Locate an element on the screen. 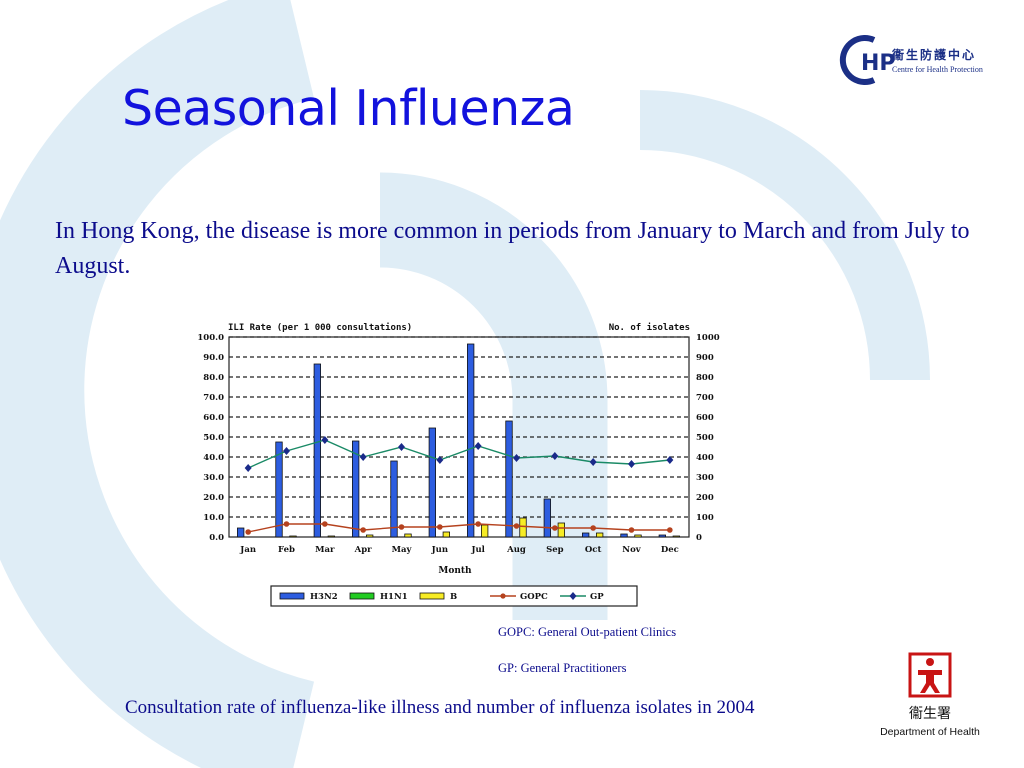  left-axis-title: ILI Rate (per 1 000 consultations) is located at coordinates (320, 327).